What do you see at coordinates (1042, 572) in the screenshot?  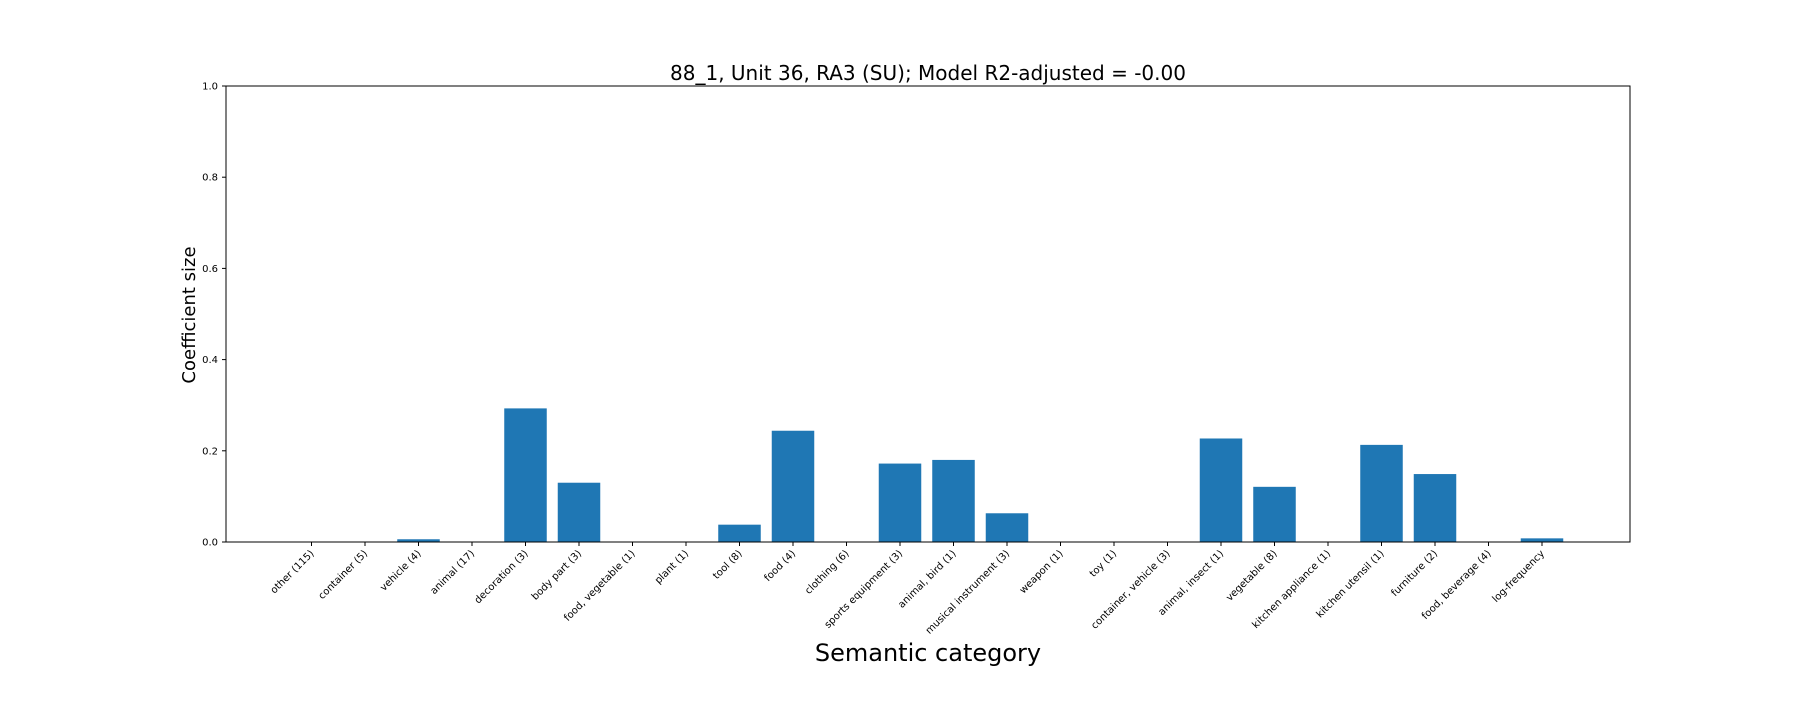 I see `x-tick-label-14: weapon (1)` at bounding box center [1042, 572].